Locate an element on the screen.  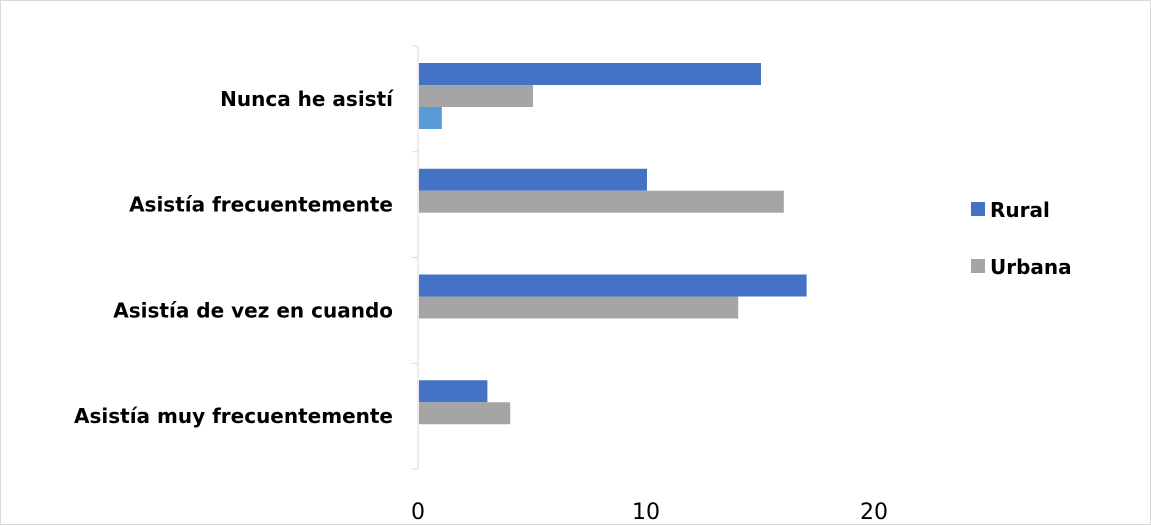
category-label: Asistía de vez en cuando is located at coordinates (253, 310).